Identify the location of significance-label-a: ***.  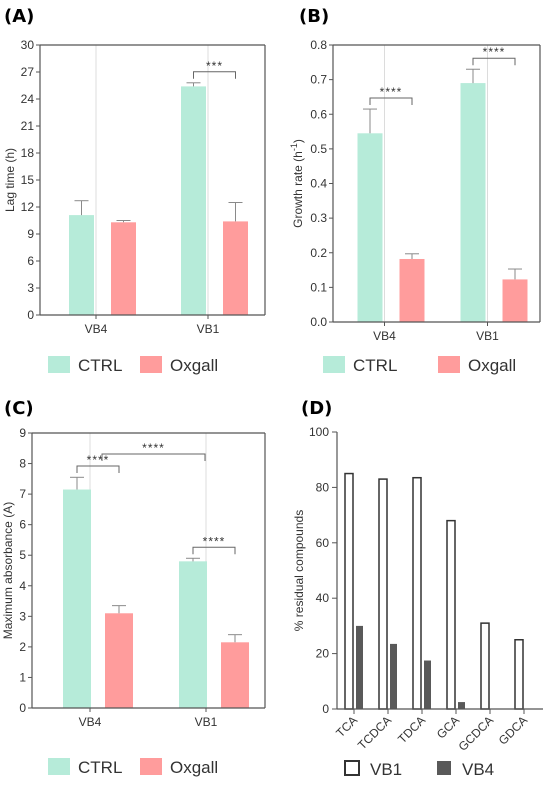
(214, 66).